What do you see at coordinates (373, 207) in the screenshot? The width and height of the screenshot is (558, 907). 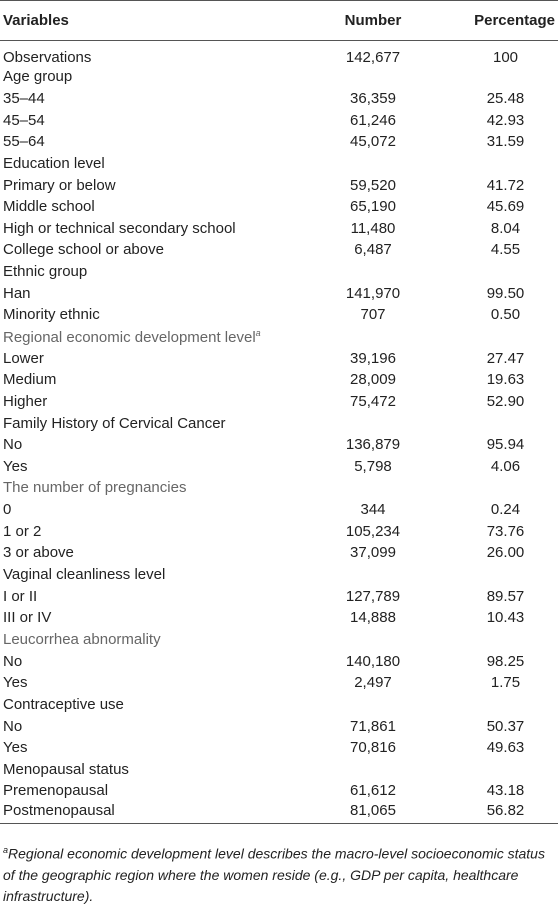 I see `value-cell: 65,190` at bounding box center [373, 207].